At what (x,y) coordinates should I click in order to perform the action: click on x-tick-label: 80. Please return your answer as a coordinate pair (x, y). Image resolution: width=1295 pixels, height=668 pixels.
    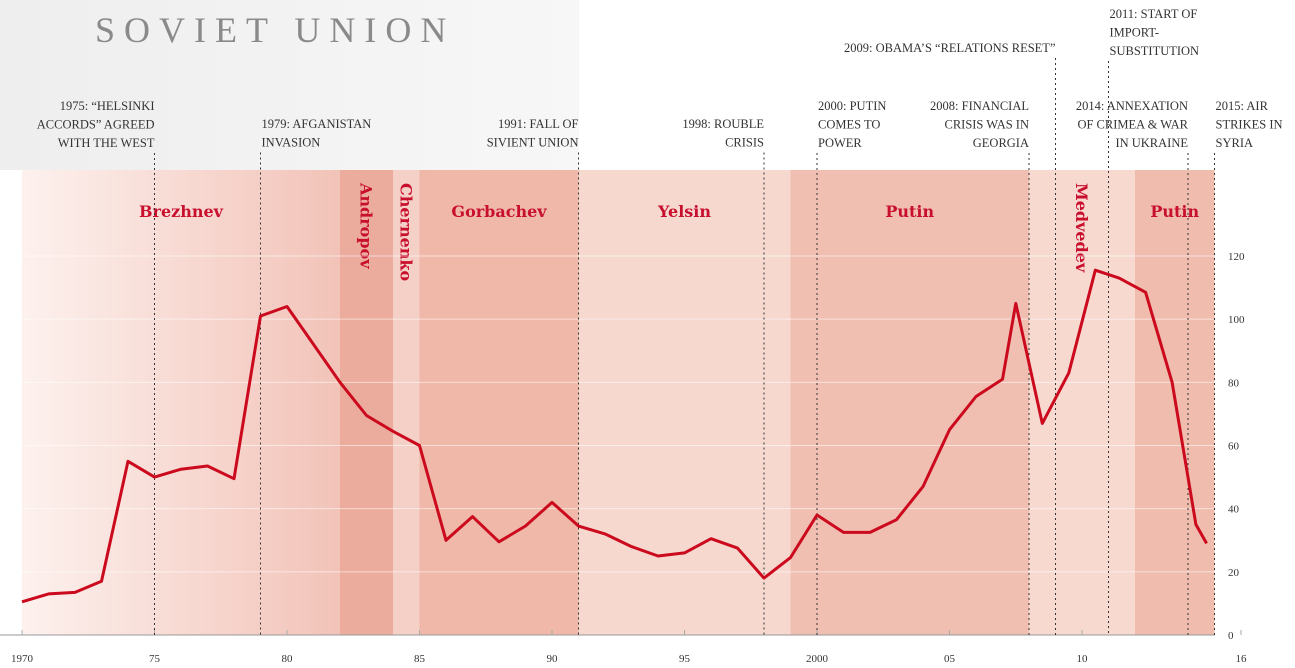
    Looking at the image, I should click on (288, 659).